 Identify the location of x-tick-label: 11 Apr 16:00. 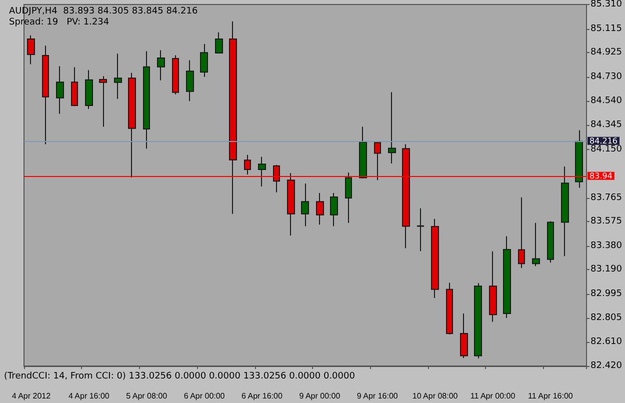
(551, 396).